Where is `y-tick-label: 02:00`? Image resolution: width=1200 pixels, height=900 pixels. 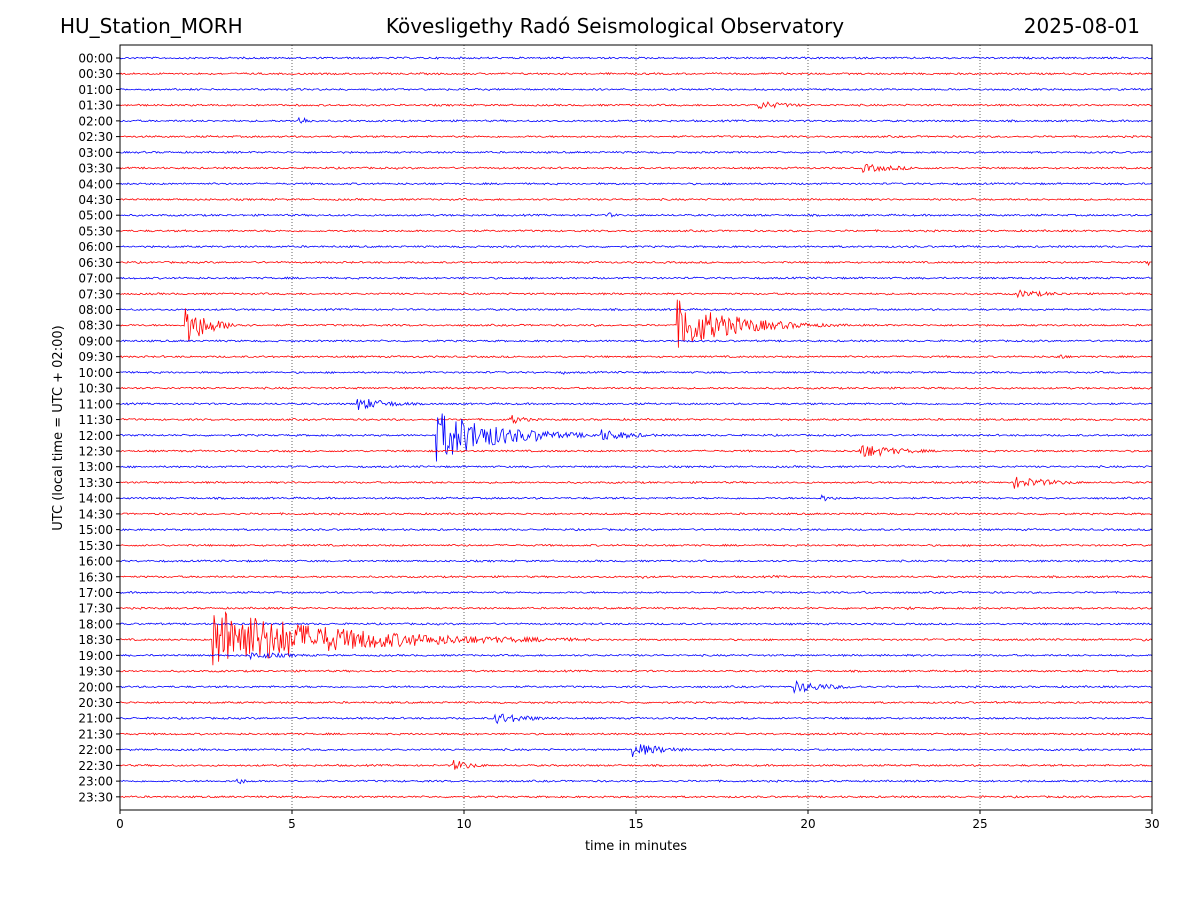 y-tick-label: 02:00 is located at coordinates (95, 121).